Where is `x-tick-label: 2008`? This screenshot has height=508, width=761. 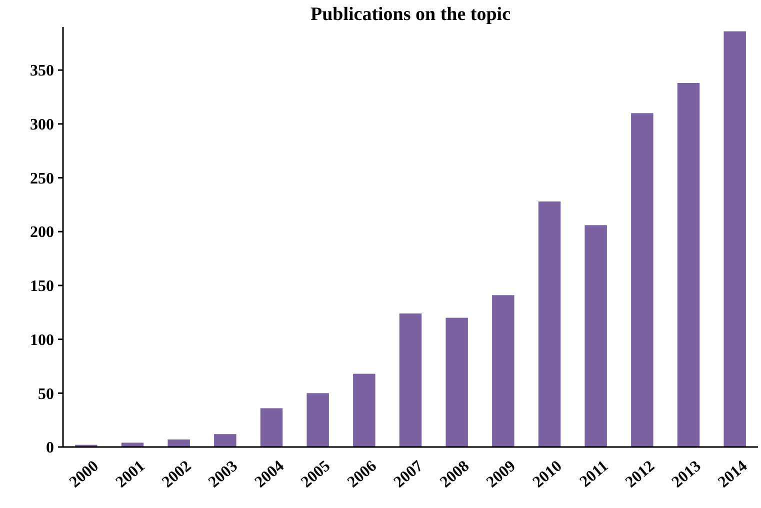 x-tick-label: 2008 is located at coordinates (455, 475).